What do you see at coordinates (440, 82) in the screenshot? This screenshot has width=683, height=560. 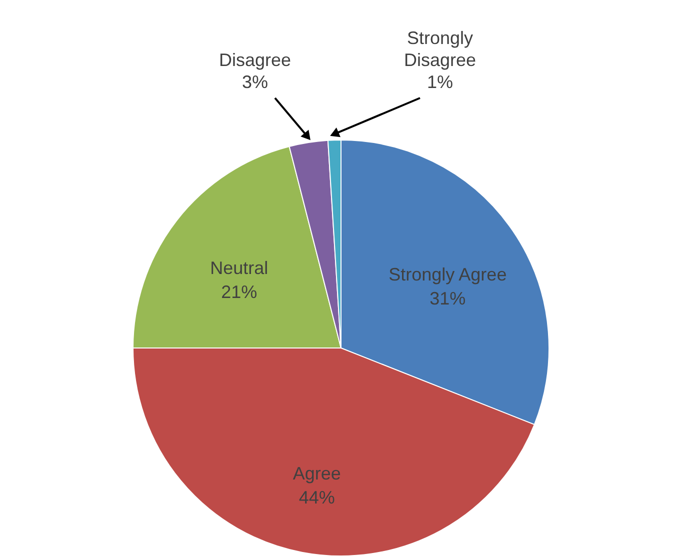 I see `data-label: 1%` at bounding box center [440, 82].